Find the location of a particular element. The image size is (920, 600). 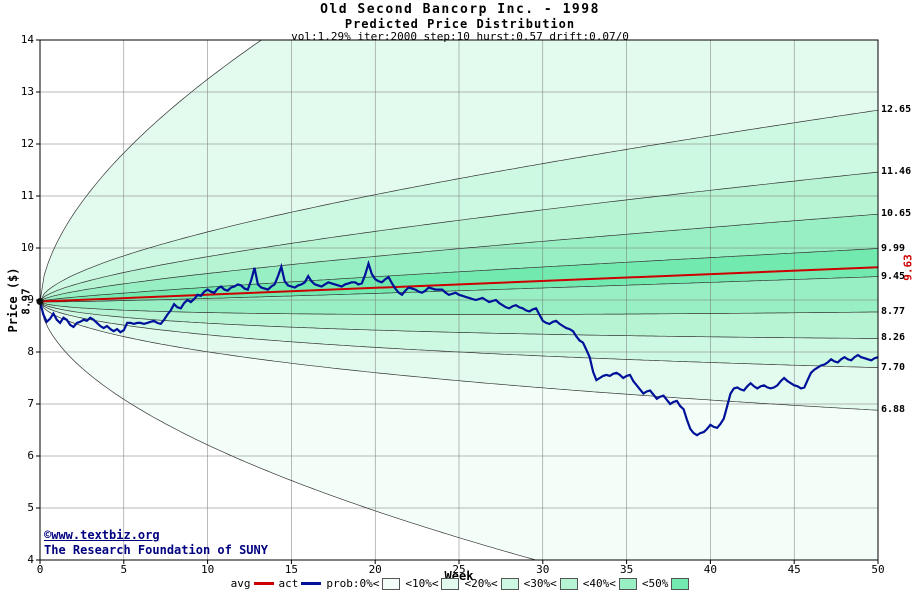

legend-label: <10%< is located at coordinates (422, 583).